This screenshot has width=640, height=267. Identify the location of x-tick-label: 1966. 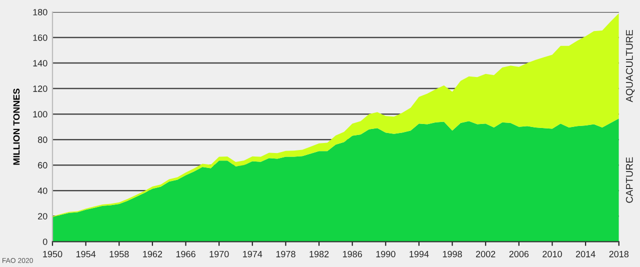
(186, 254).